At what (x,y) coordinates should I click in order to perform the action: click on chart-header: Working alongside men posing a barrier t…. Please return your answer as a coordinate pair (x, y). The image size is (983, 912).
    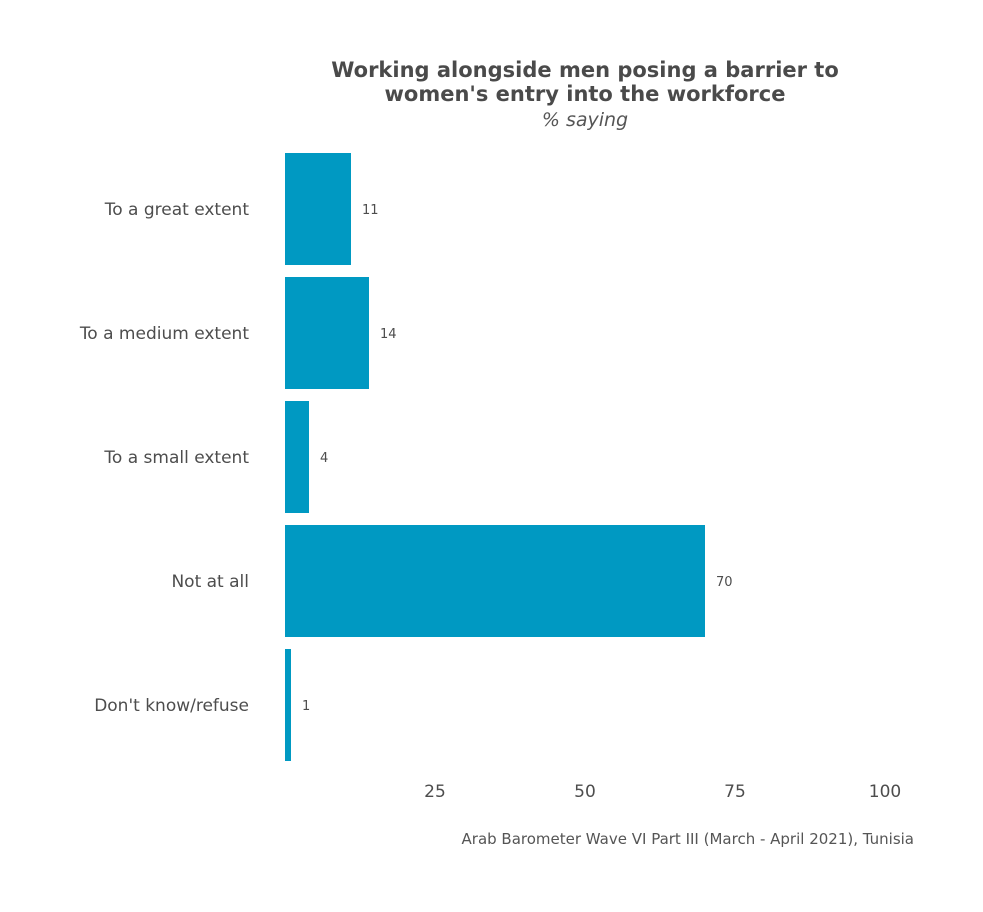
    Looking at the image, I should click on (585, 94).